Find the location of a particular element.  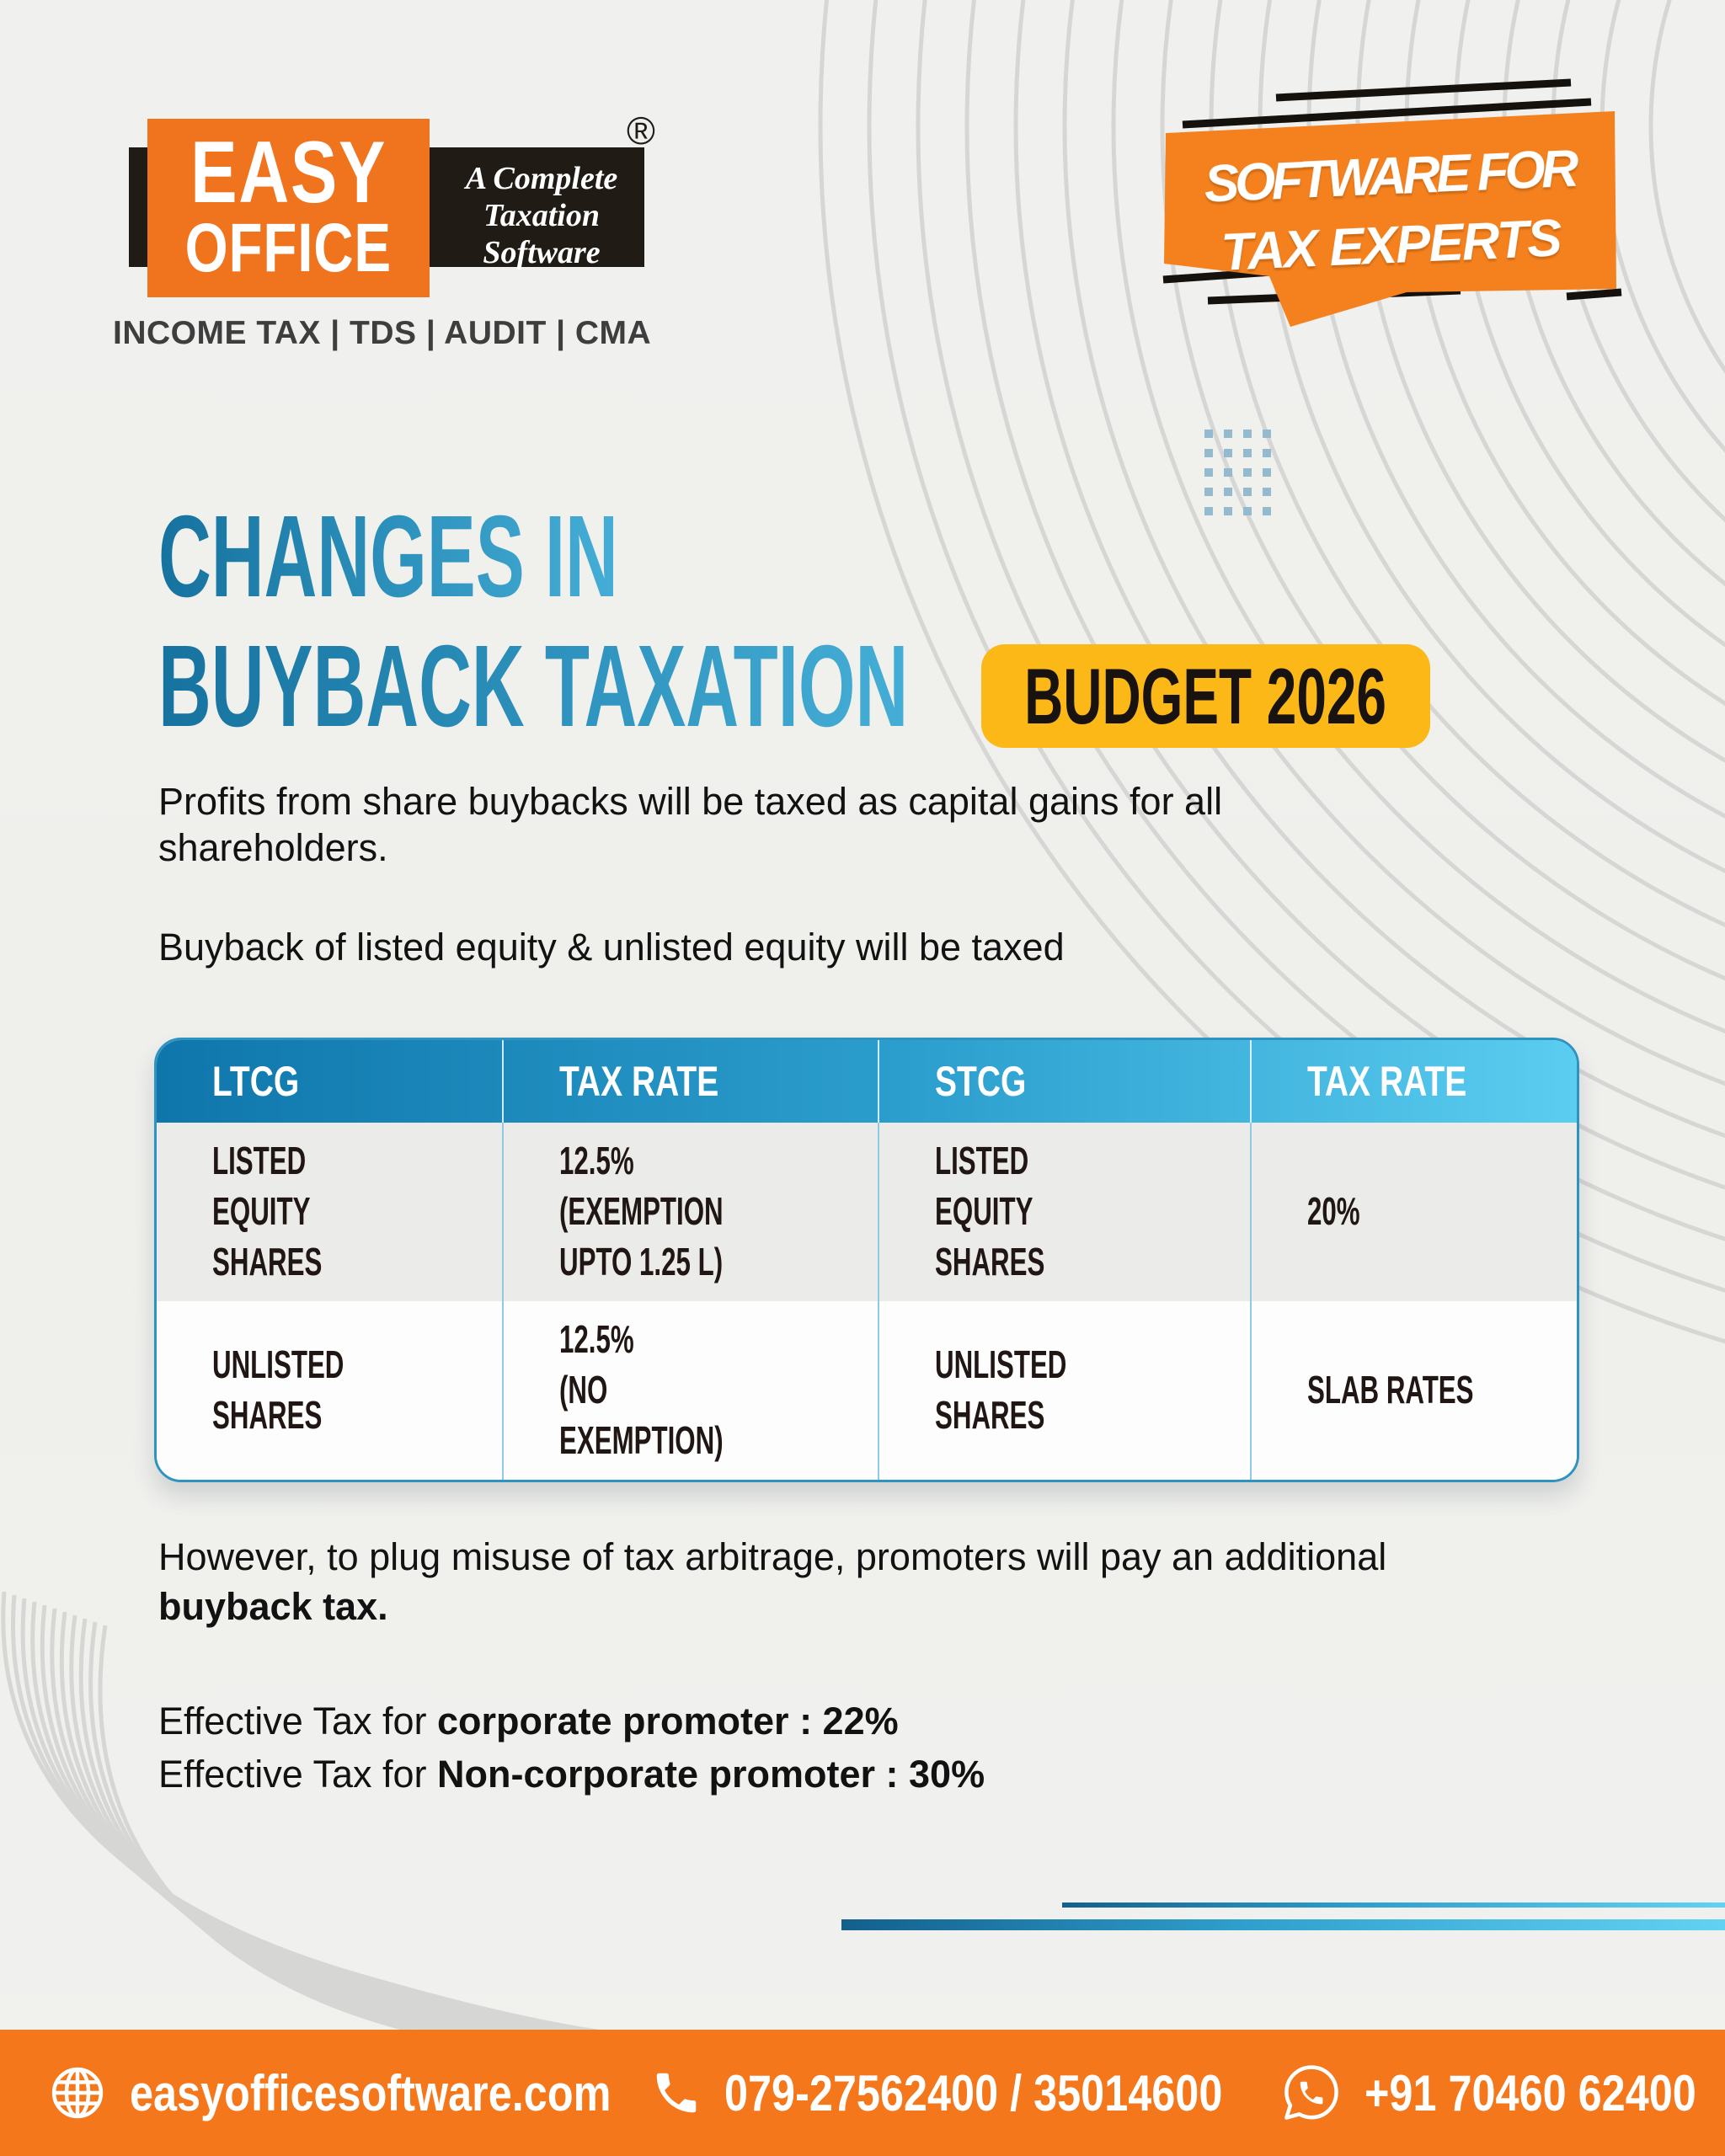

tagline-line2: Taxation is located at coordinates (541, 216).